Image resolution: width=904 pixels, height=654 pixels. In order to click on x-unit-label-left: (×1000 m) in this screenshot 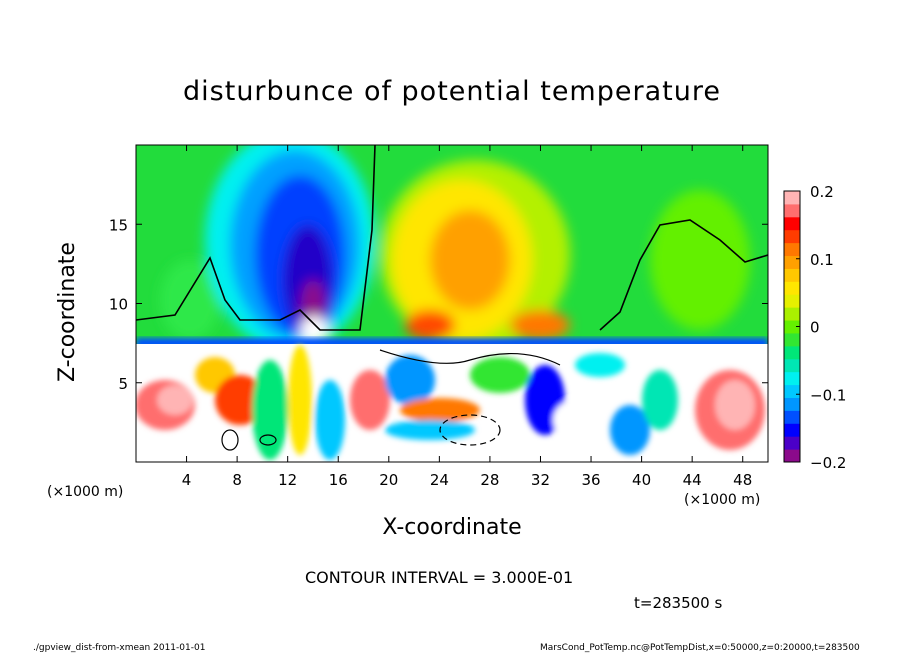, I will do `click(85, 492)`.